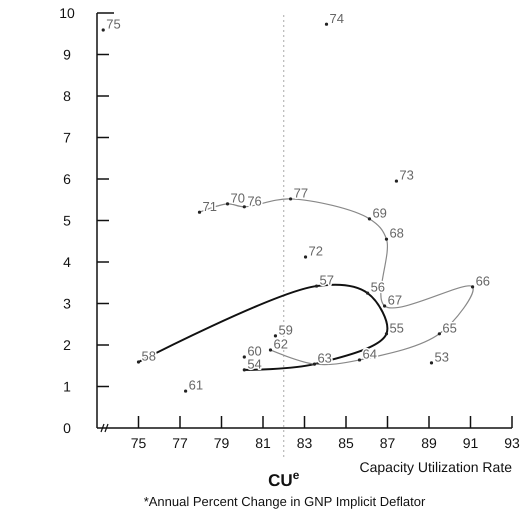 The height and width of the screenshot is (515, 528). I want to click on x-tick-label: 91, so click(470, 443).